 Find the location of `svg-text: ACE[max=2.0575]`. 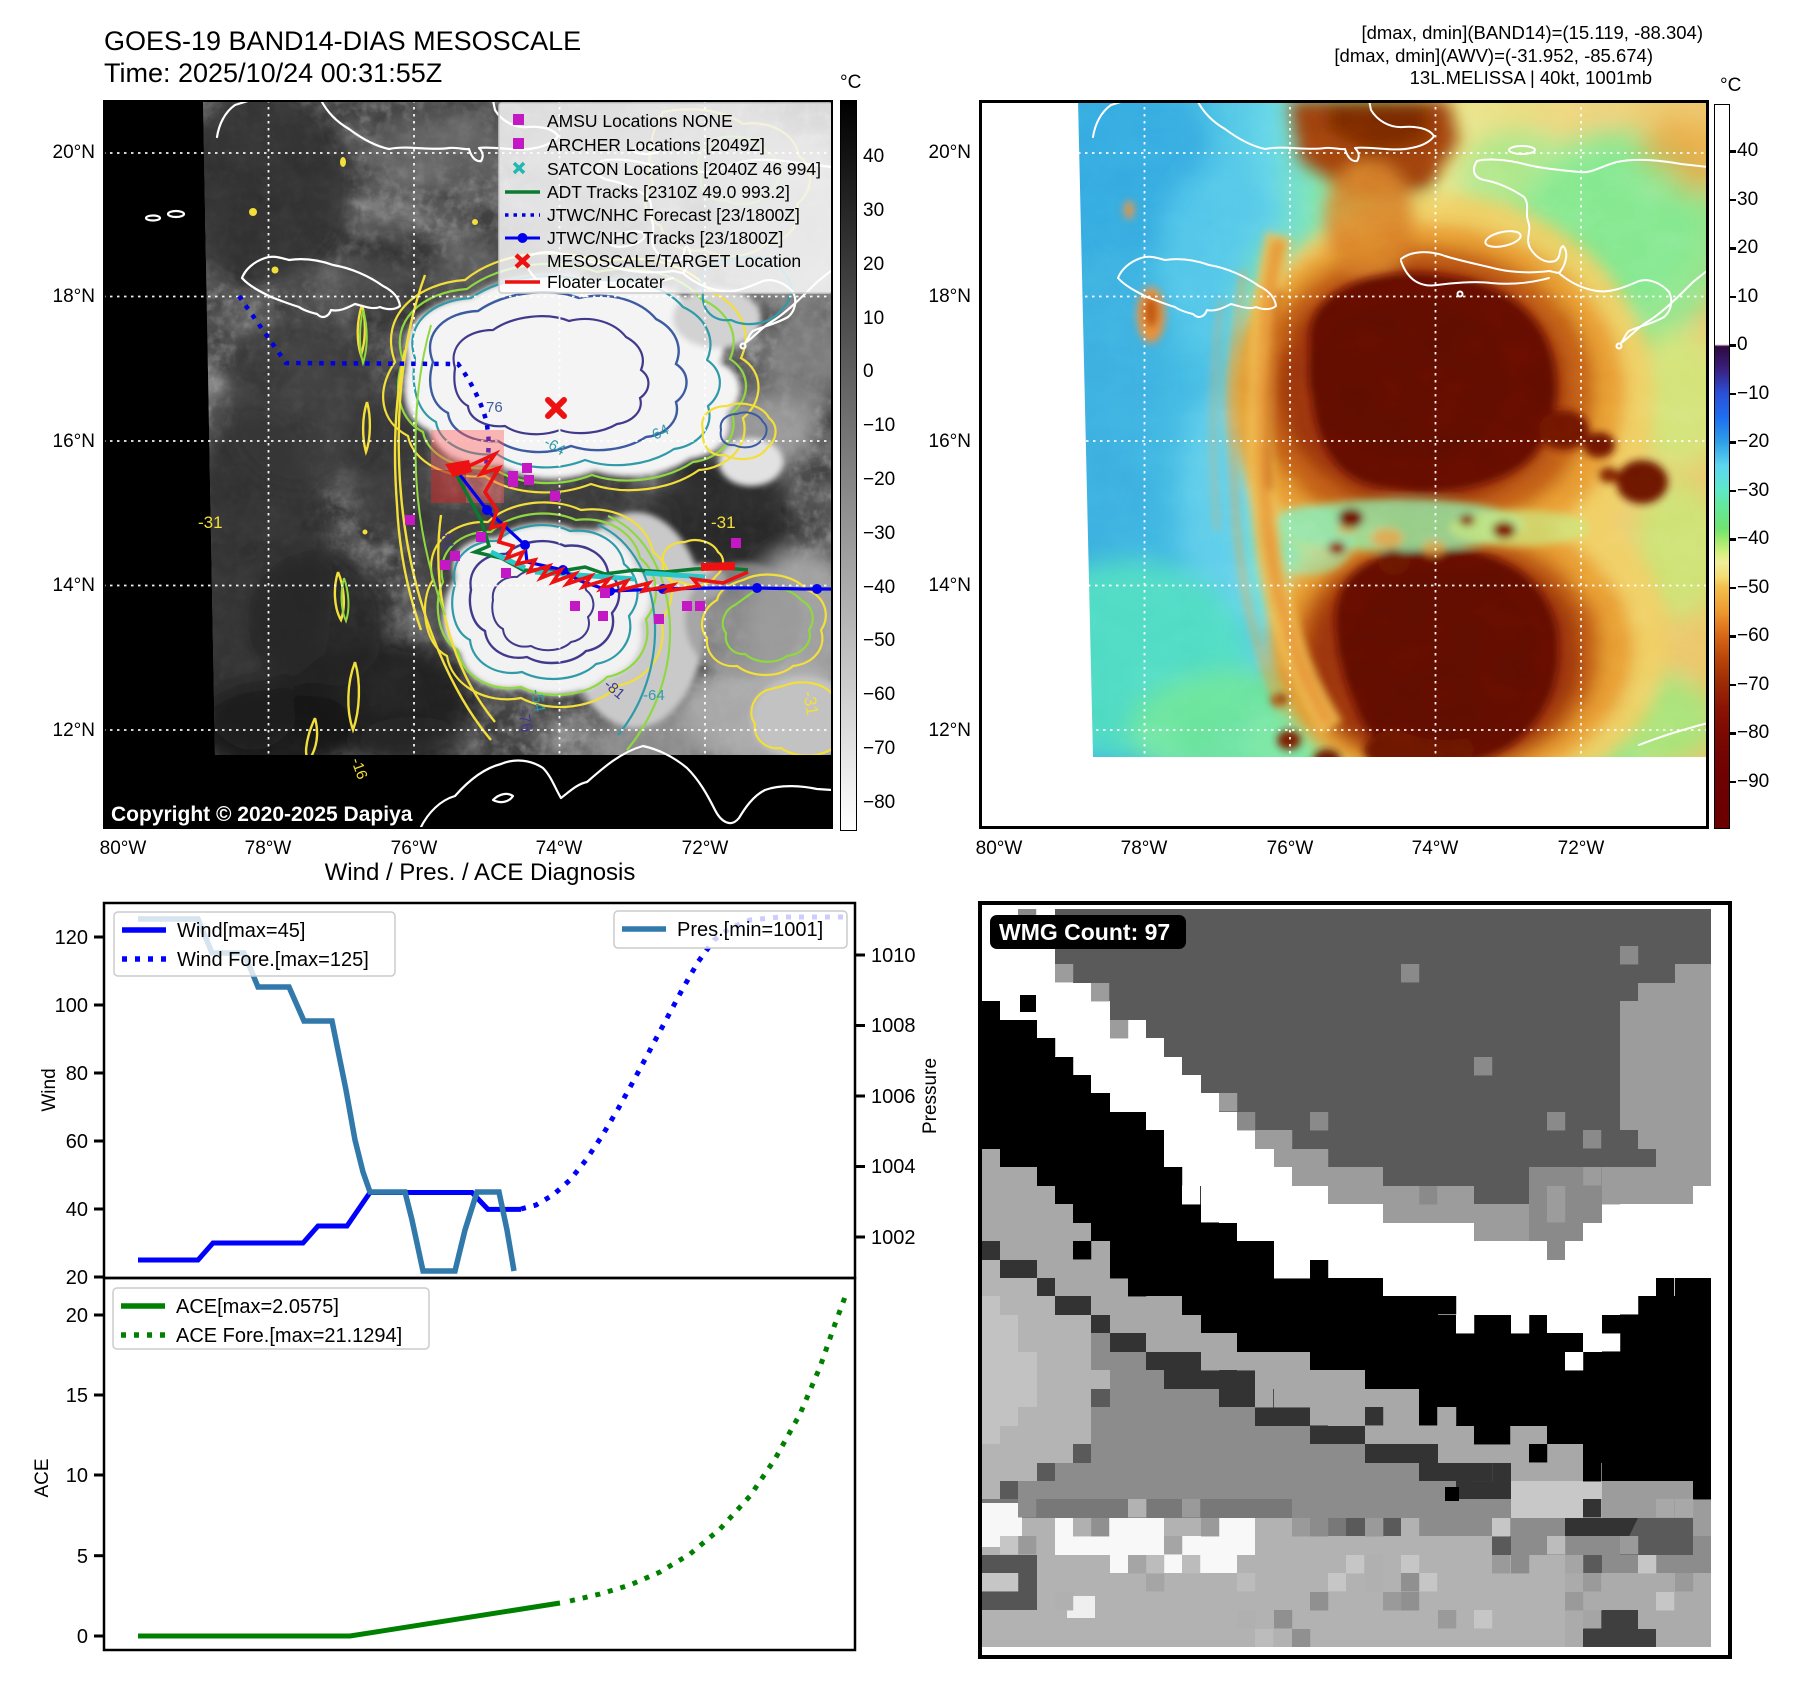

svg-text: ACE[max=2.0575] is located at coordinates (257, 1307).